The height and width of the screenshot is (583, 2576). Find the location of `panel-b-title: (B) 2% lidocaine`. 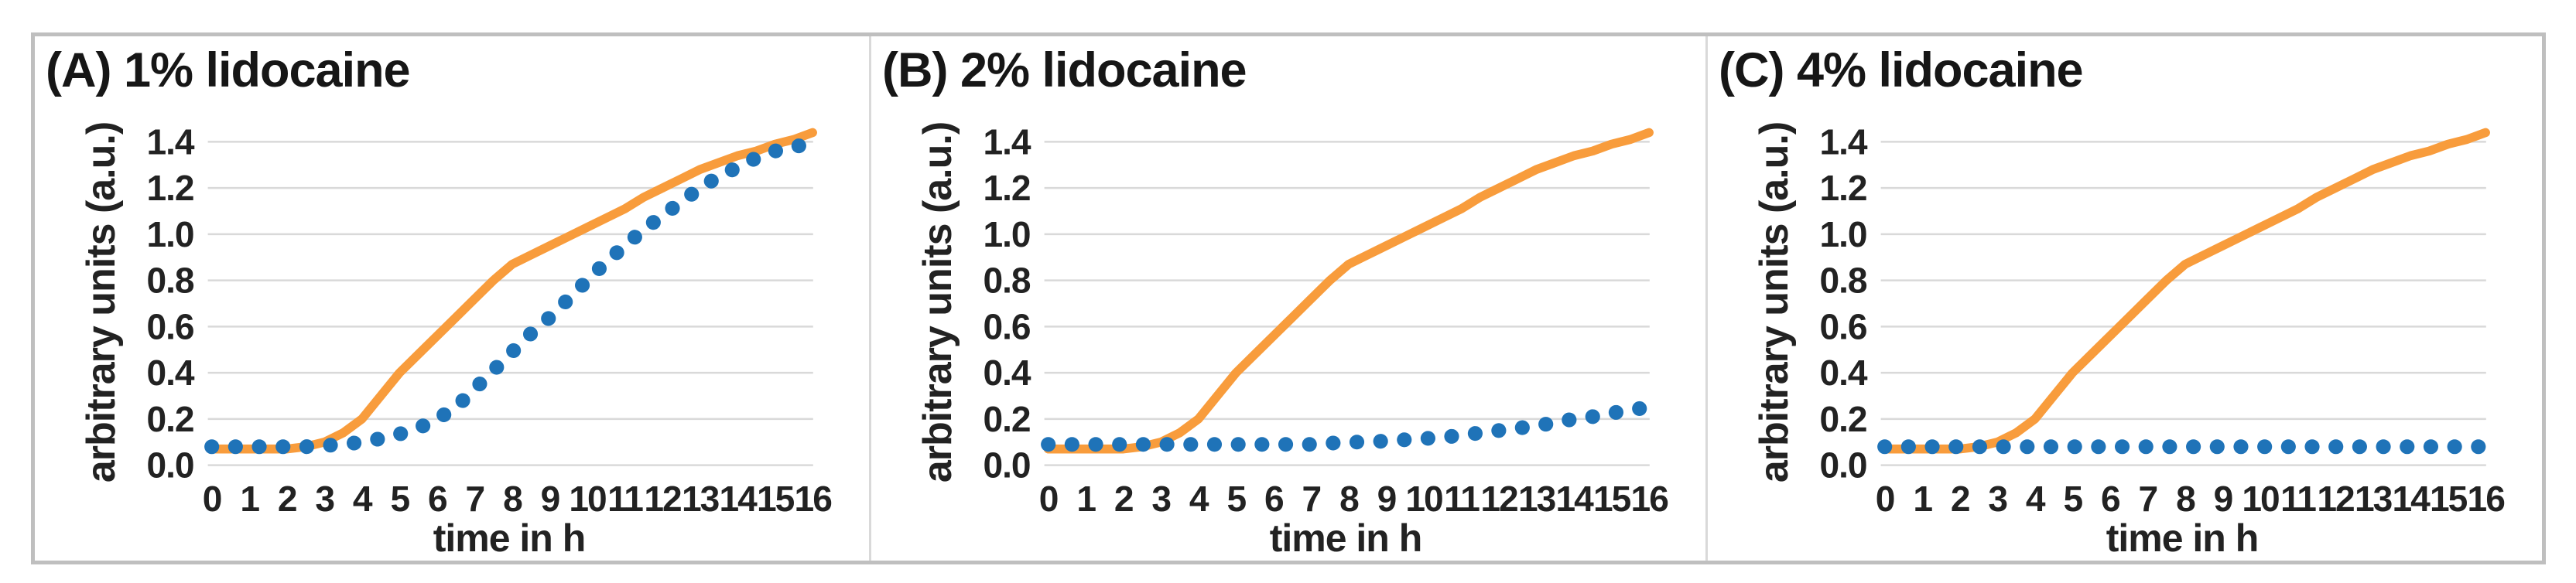

panel-b-title: (B) 2% lidocaine is located at coordinates (1064, 70).